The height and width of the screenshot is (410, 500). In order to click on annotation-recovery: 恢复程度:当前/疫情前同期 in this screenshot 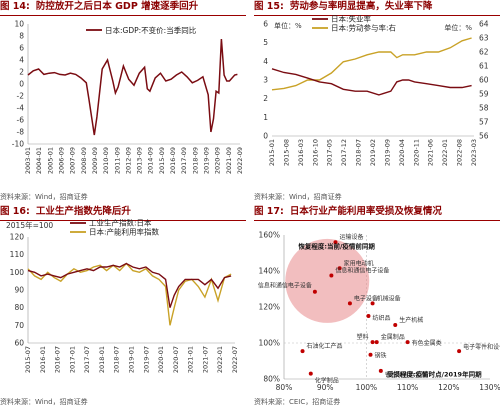, I will do `click(336, 246)`.